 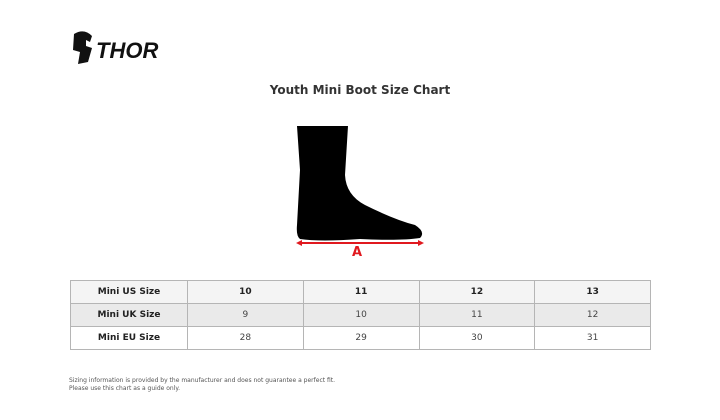 I want to click on row-header: Mini EU Size, so click(x=129, y=338).